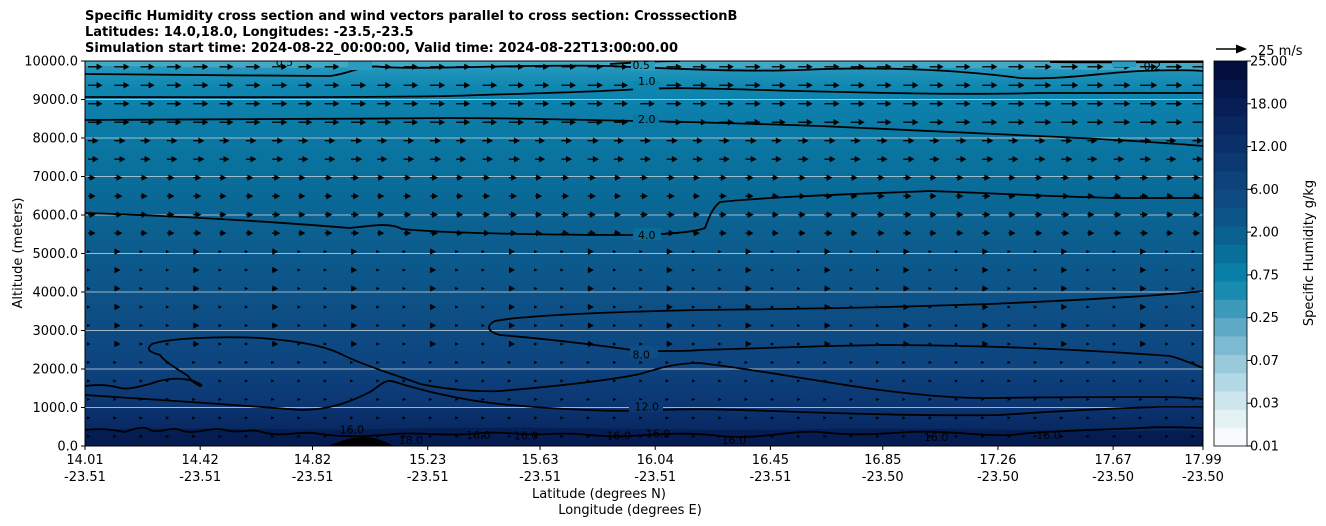  I want to click on contour-label: 18.0, so click(411, 440).